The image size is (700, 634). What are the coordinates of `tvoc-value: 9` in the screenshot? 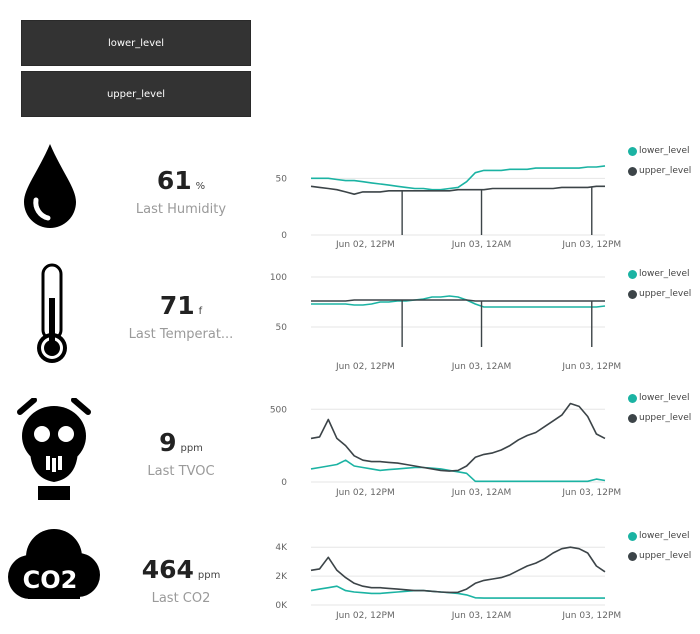 It's located at (168, 442).